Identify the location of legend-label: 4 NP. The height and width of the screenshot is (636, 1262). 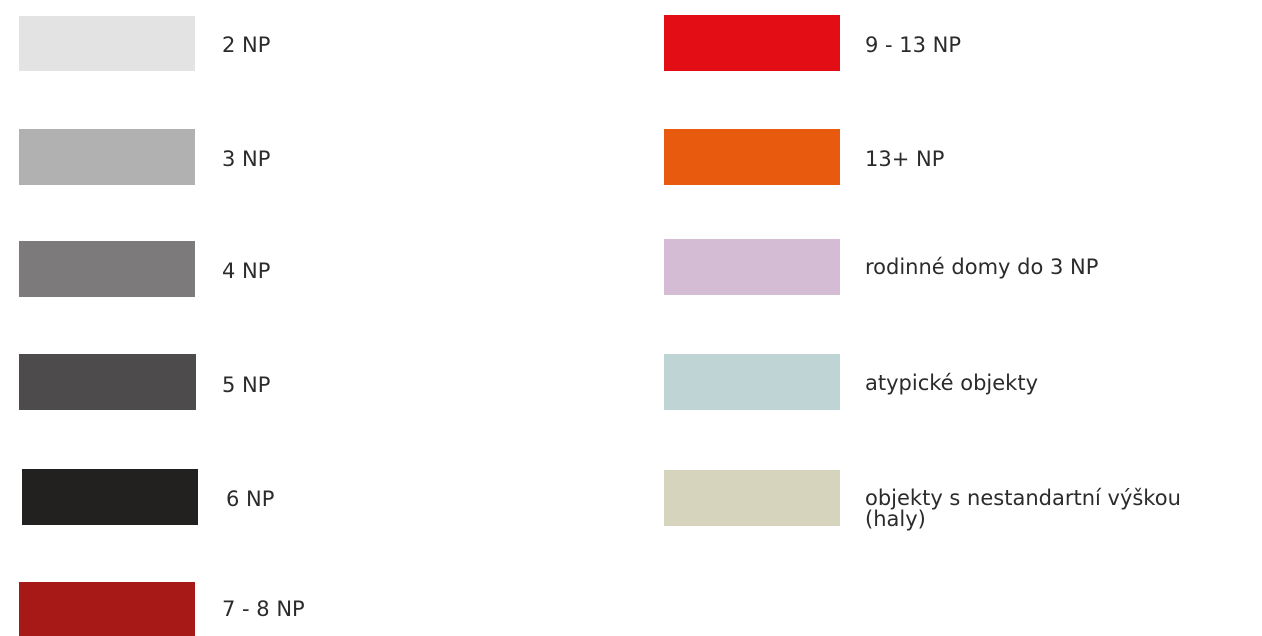
(246, 271).